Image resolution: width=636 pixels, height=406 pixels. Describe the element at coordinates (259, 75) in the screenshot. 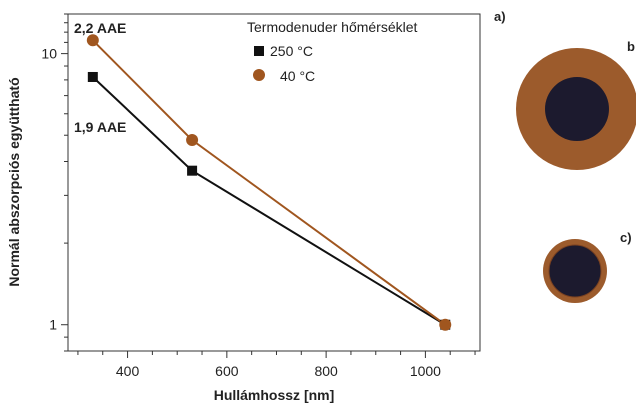

I see `legend-marker-circle` at that location.